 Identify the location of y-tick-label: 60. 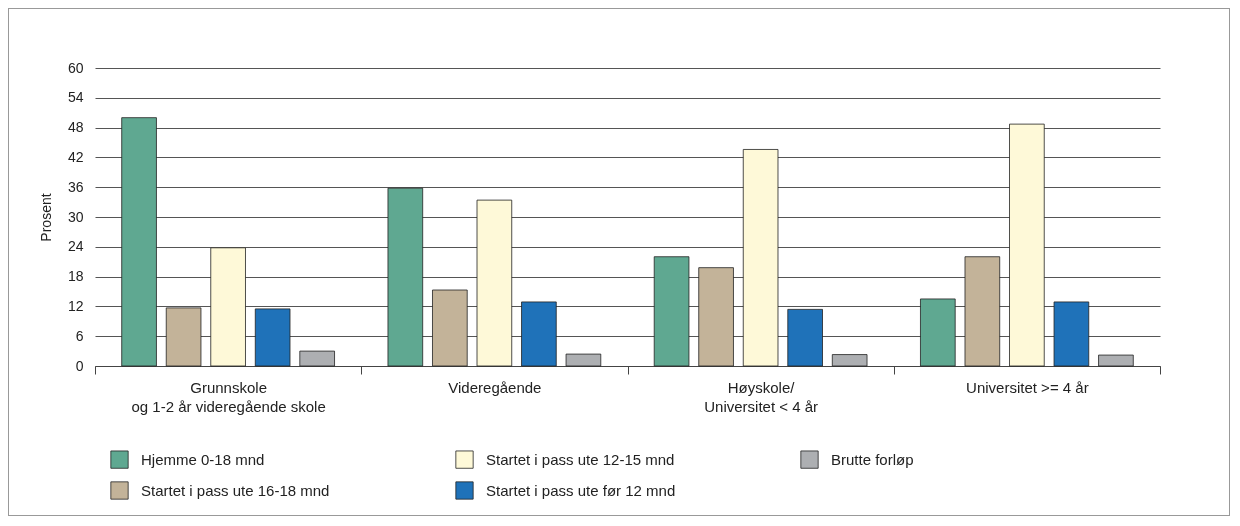
(75, 67).